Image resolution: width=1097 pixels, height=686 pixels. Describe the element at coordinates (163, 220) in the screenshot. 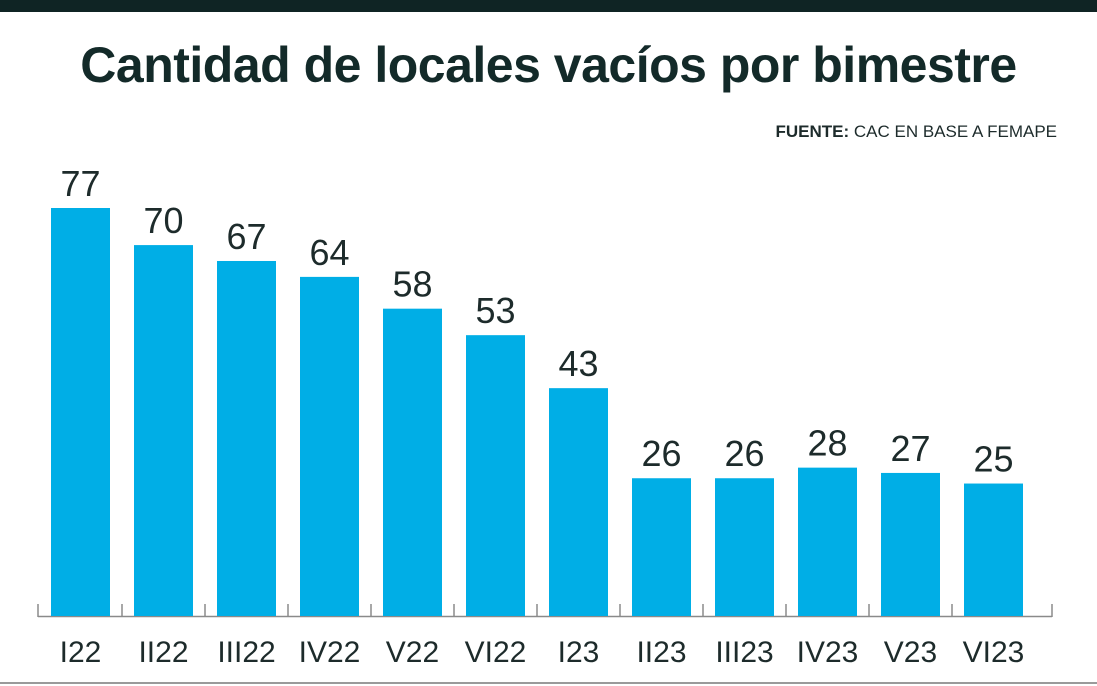

I see `data-label-ii22: 70` at that location.